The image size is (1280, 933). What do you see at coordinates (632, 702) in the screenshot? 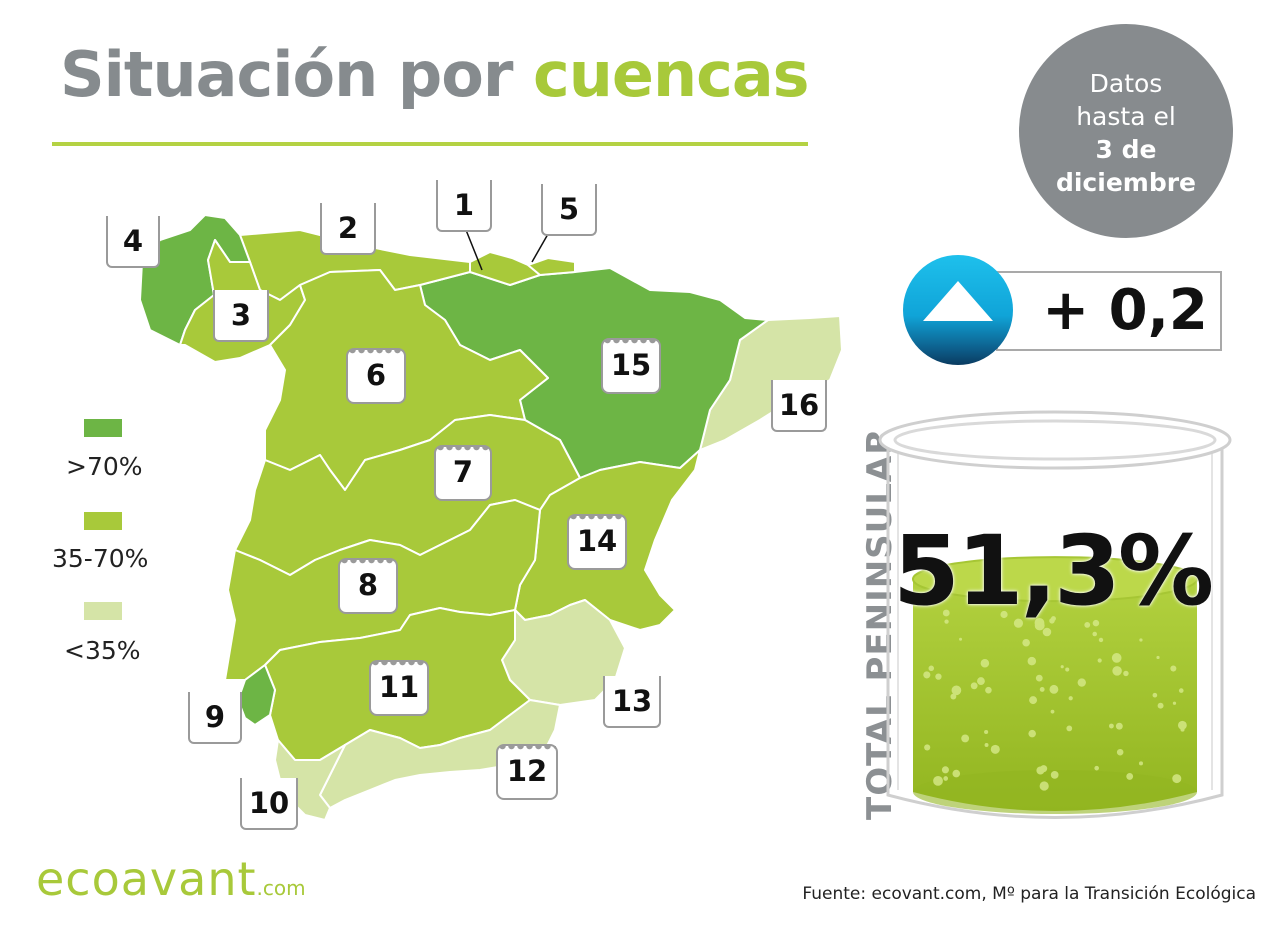
I see `region-label-13: 13` at bounding box center [632, 702].